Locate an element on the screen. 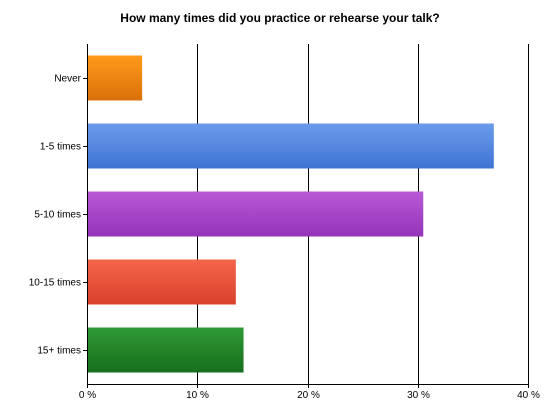 Image resolution: width=560 pixels, height=420 pixels. y-tick-label: Never is located at coordinates (67, 79).